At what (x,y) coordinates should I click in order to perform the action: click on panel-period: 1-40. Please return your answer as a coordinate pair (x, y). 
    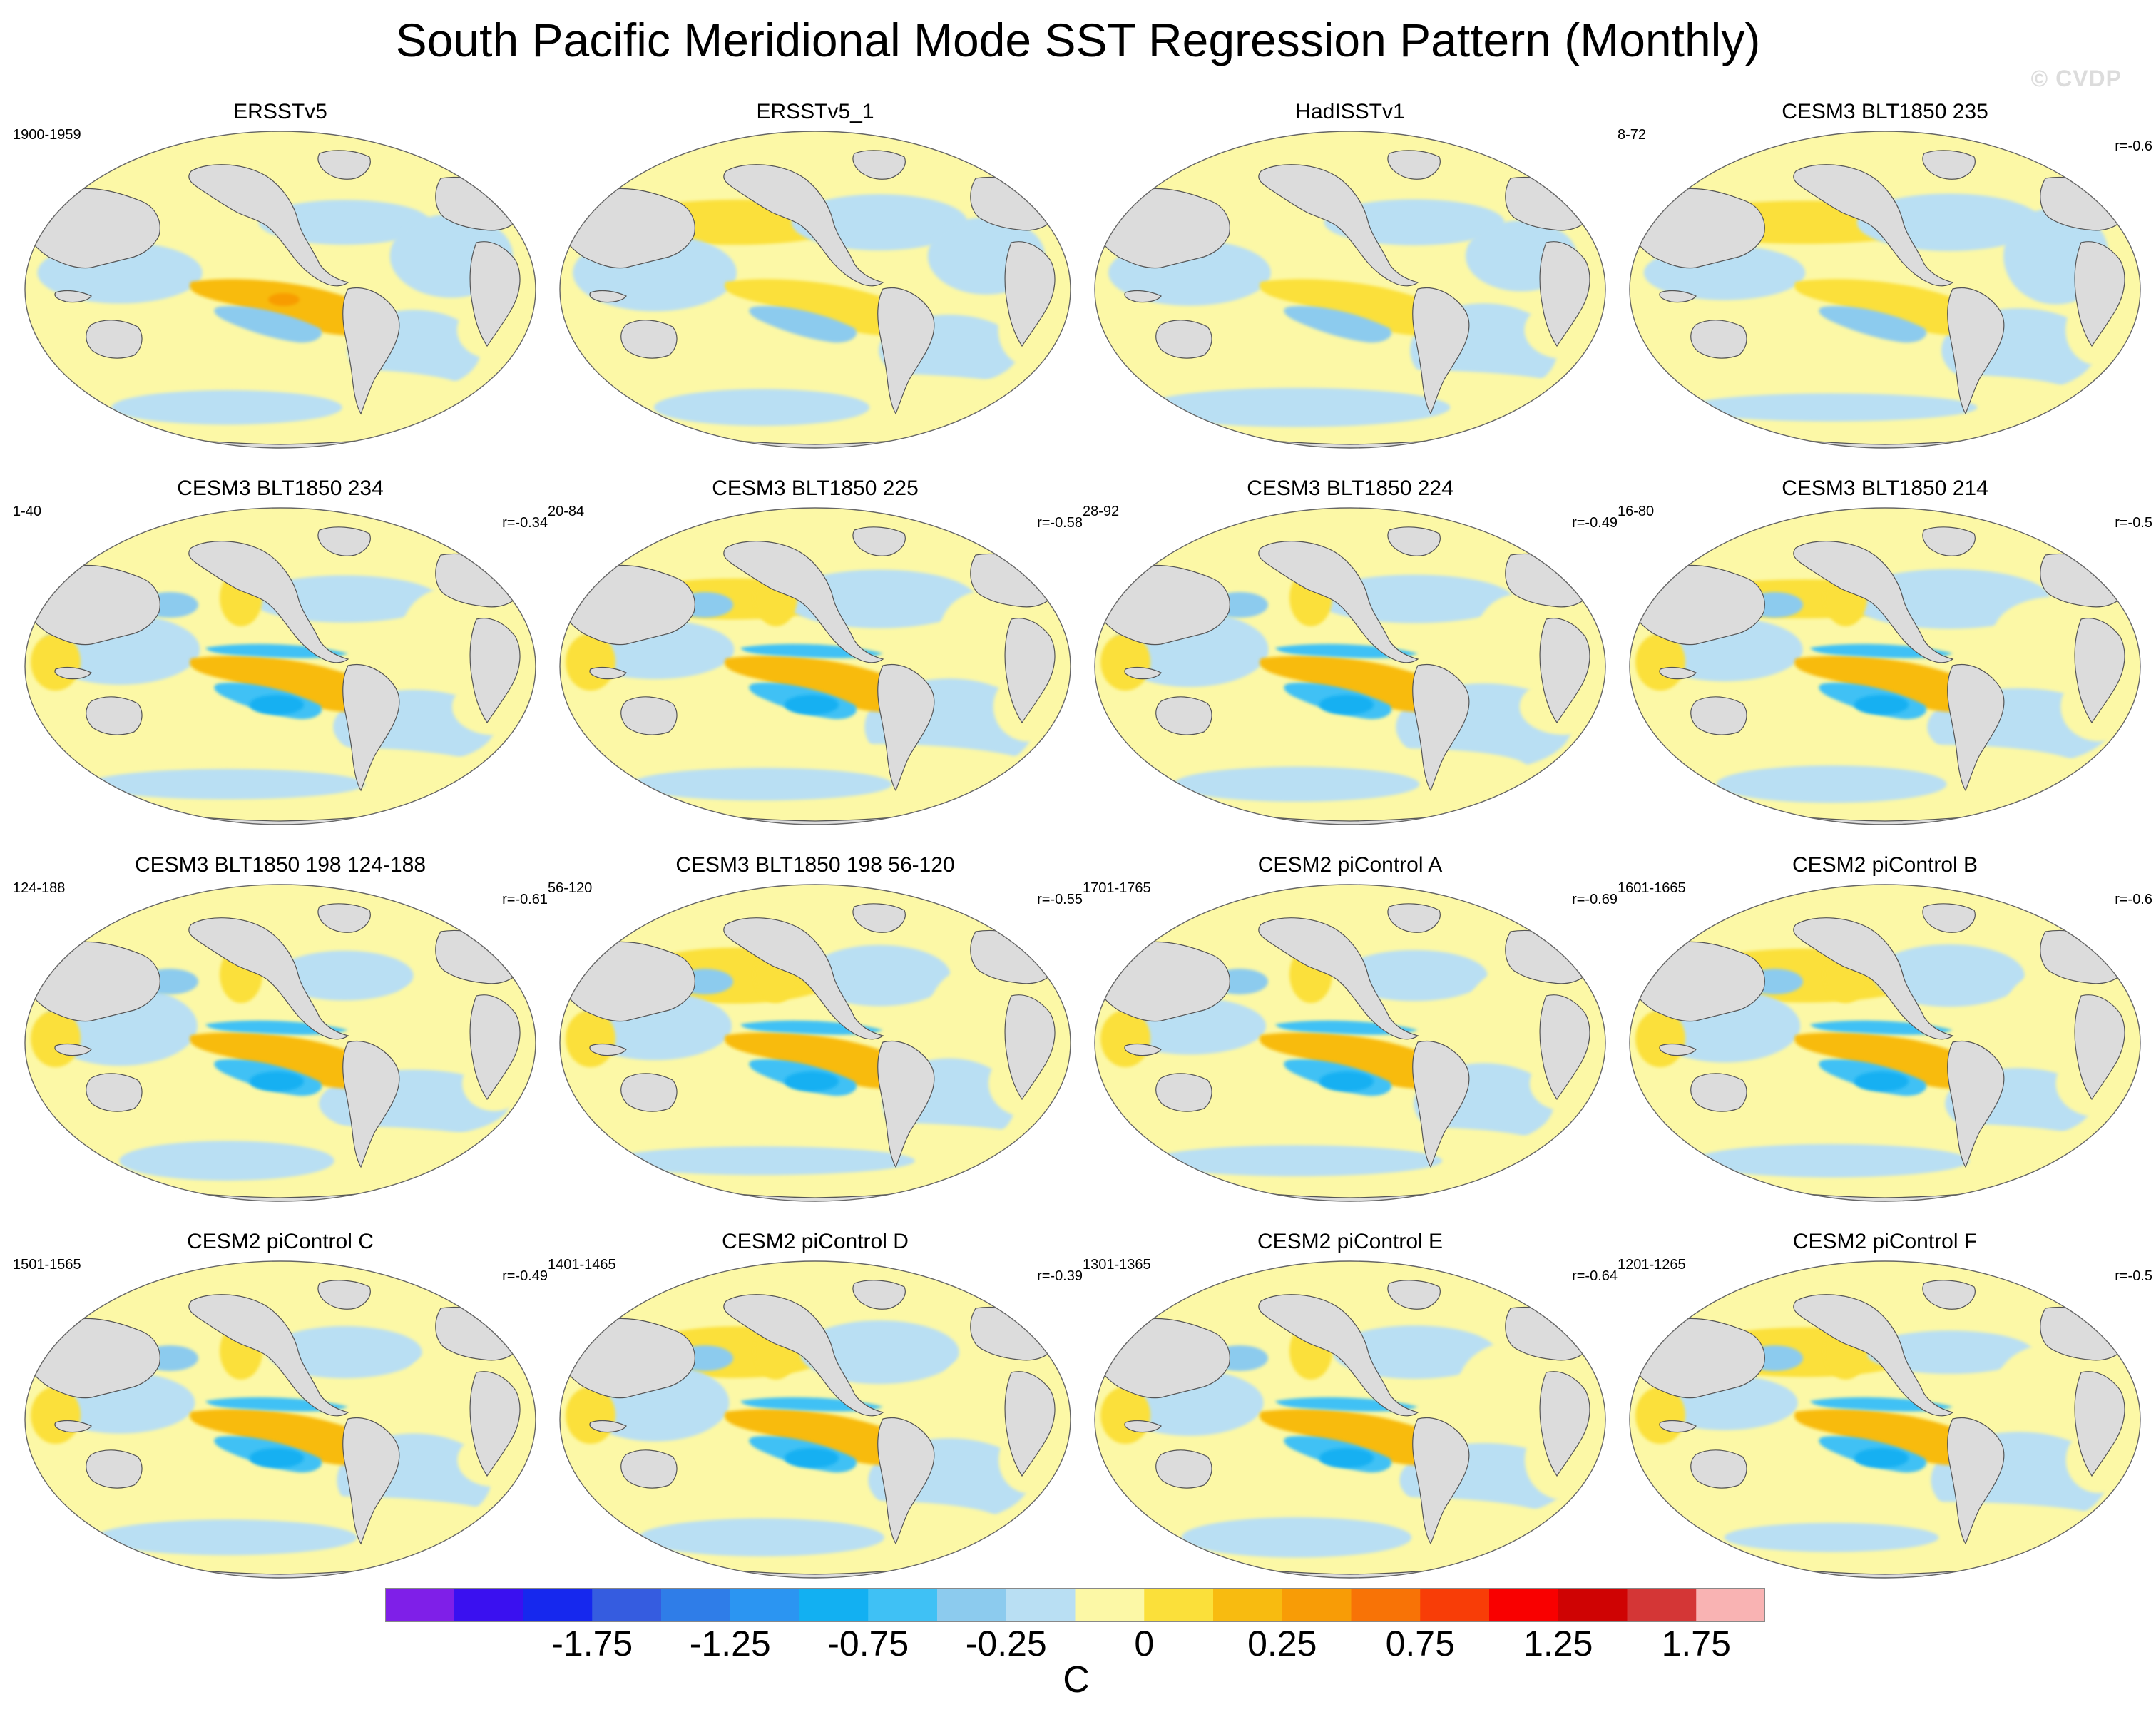
    Looking at the image, I should click on (27, 512).